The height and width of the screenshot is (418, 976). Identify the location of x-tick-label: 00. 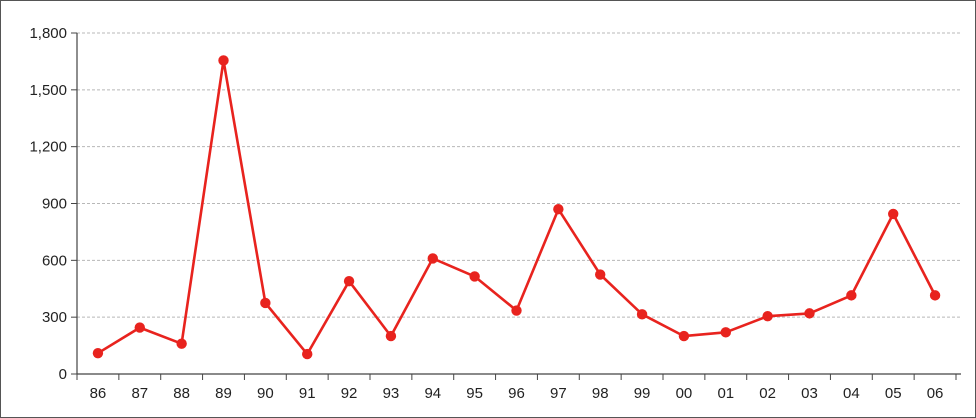
(684, 393).